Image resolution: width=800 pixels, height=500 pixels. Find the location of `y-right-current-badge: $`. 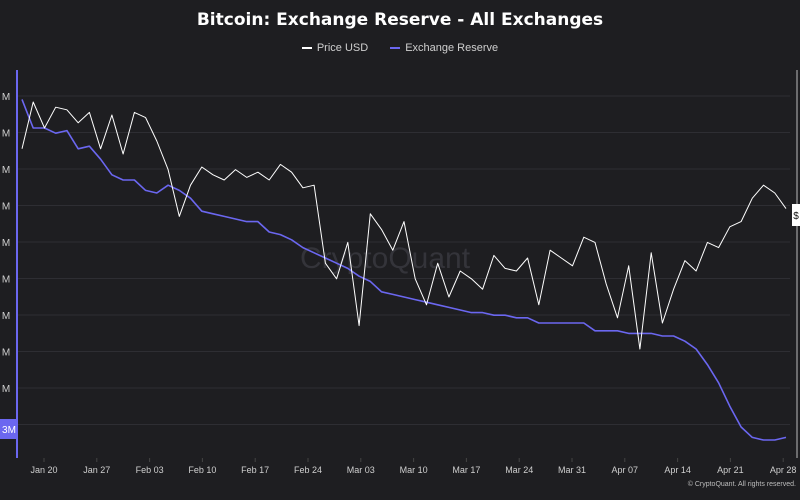

y-right-current-badge: $ is located at coordinates (796, 215).